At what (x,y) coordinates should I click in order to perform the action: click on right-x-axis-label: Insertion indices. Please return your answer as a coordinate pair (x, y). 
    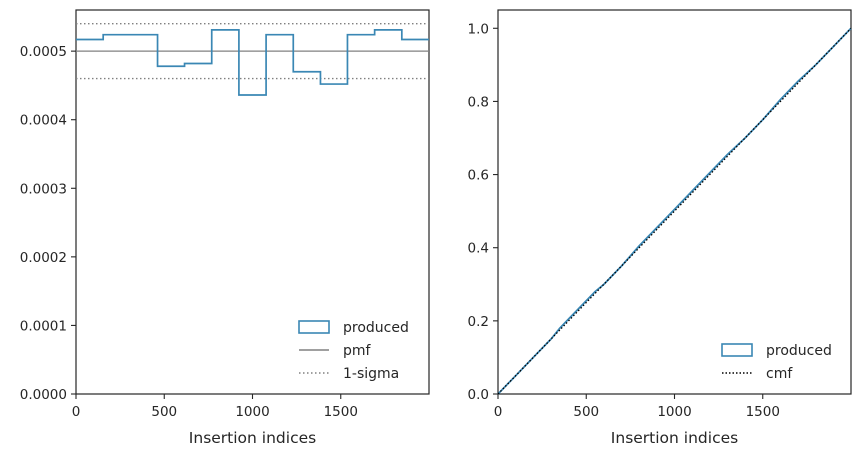
    Looking at the image, I should click on (674, 438).